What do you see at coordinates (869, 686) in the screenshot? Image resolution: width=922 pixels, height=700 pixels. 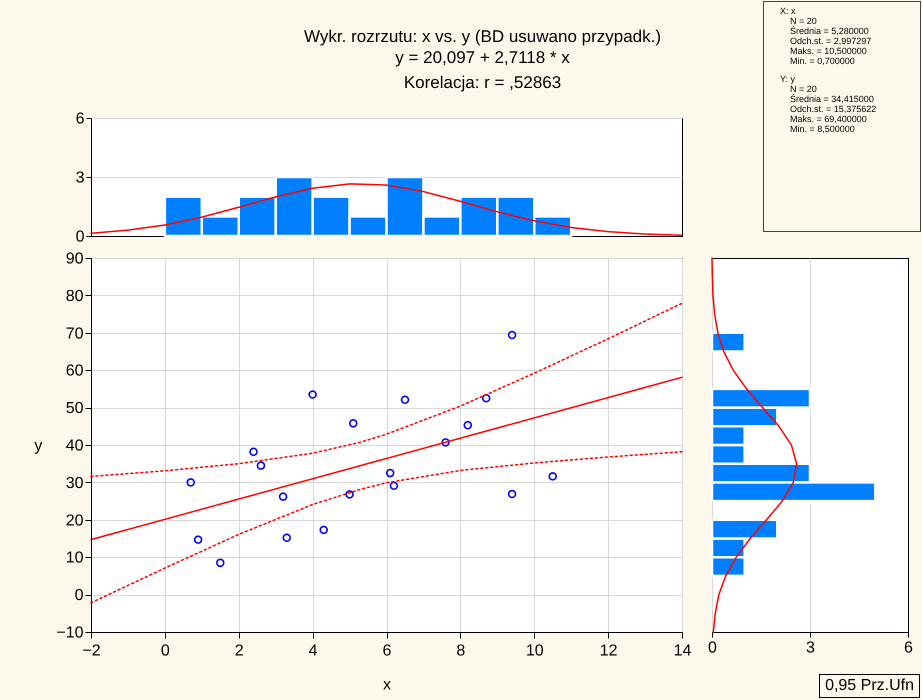 I see `text: 0,95 Prz.Ufn` at bounding box center [869, 686].